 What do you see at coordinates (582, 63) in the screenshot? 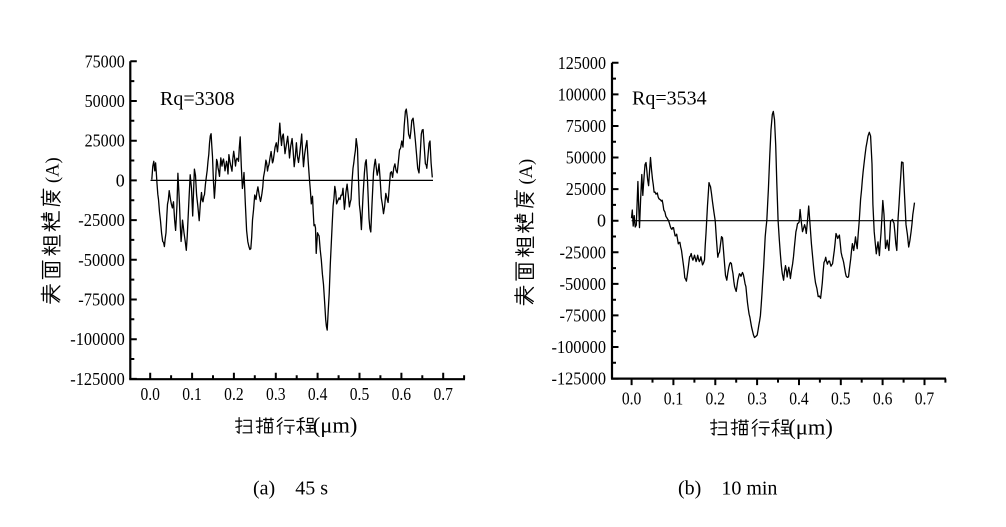
I see `svg-text: 125000` at bounding box center [582, 63].